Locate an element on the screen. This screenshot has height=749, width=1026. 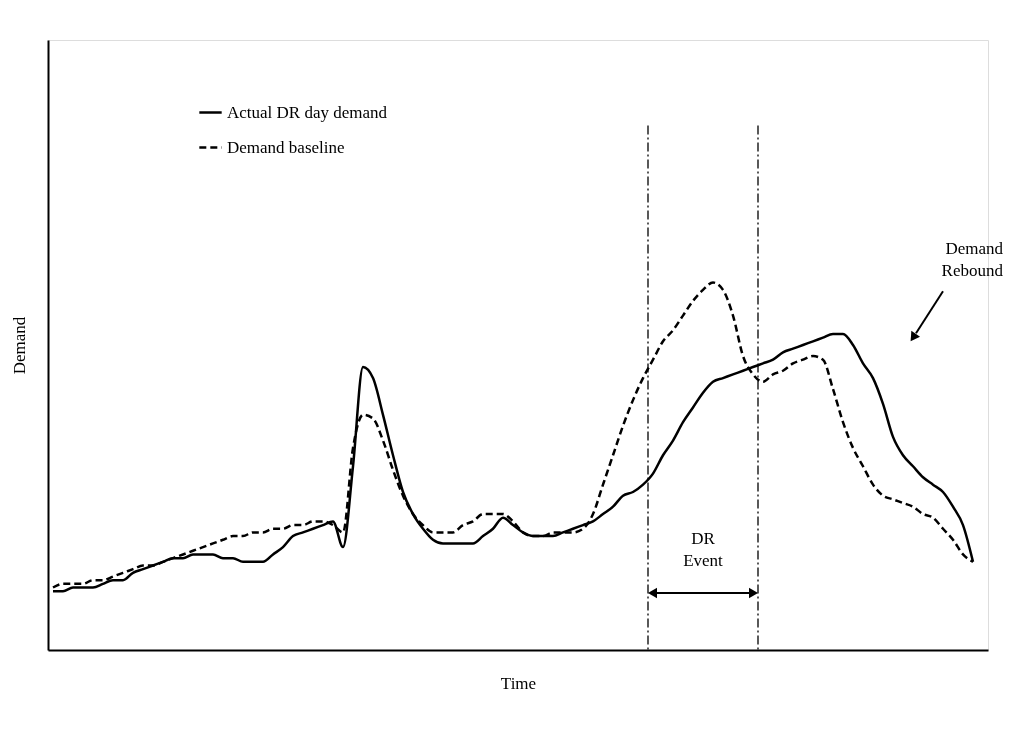
legend-label: Actual DR day demand is located at coordinates (307, 112).